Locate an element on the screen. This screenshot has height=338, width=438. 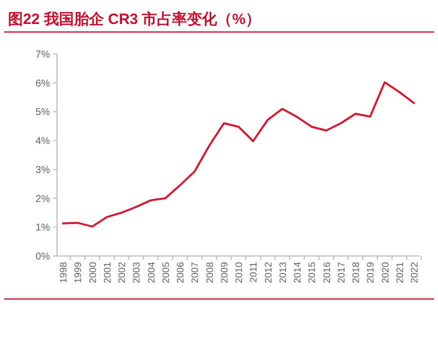
y-tick-label: 7% is located at coordinates (43, 55).